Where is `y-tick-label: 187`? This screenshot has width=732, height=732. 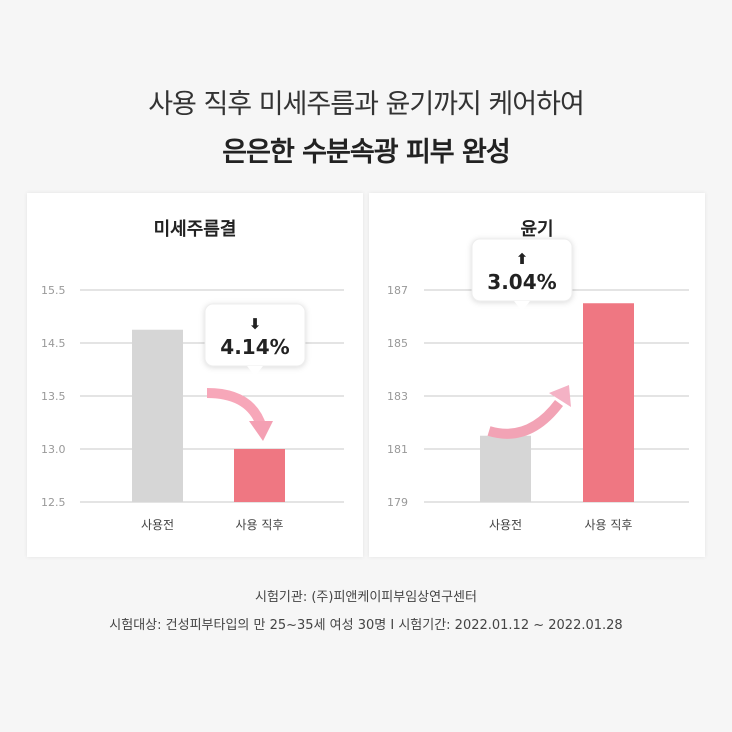
y-tick-label: 187 is located at coordinates (397, 290).